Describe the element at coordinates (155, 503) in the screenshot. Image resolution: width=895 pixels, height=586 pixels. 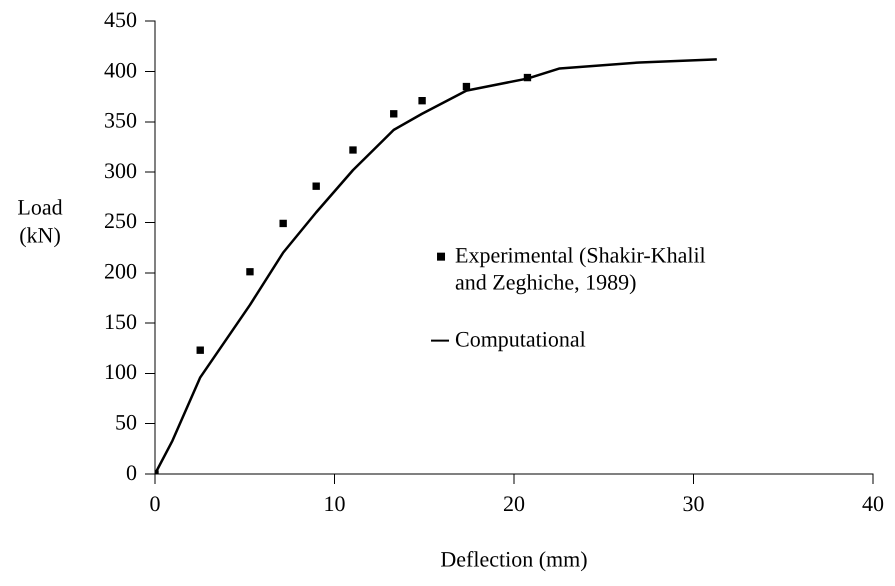
I see `x-tick-label: 0` at that location.